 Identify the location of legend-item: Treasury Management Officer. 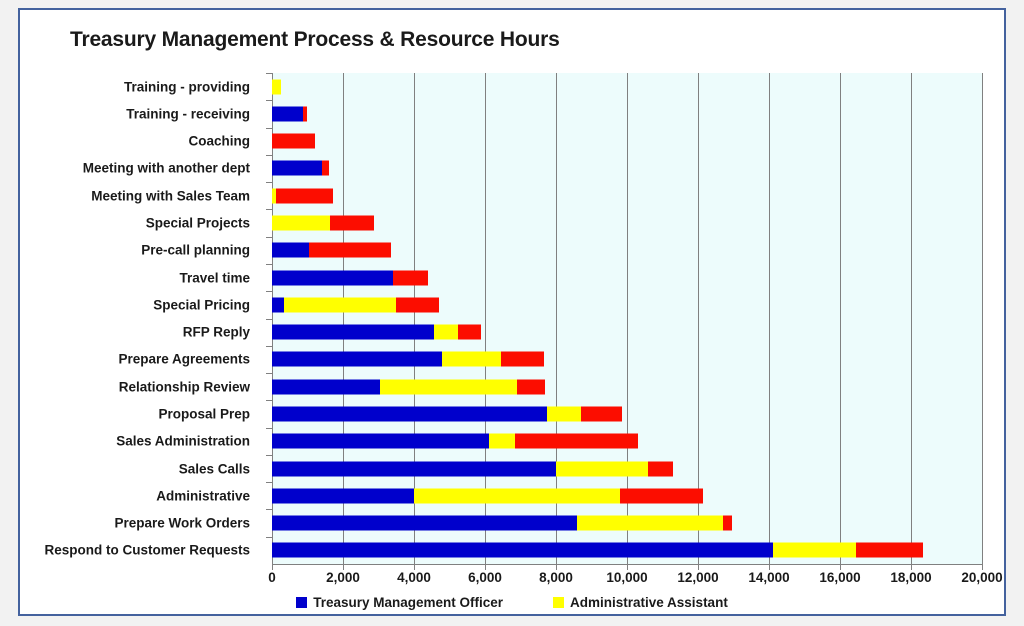
(399, 602).